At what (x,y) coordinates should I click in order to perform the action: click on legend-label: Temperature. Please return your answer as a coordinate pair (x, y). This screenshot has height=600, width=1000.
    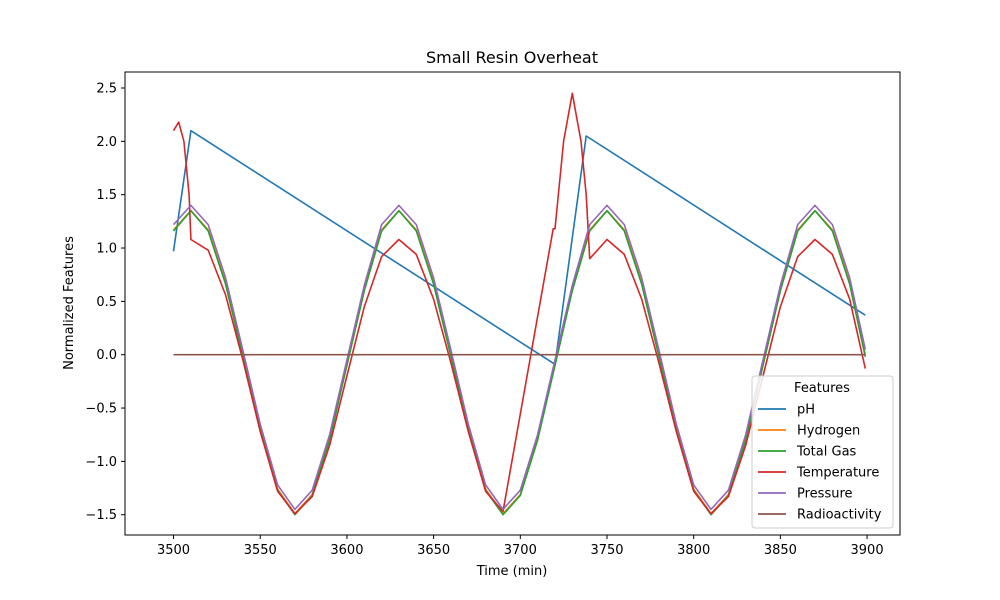
    Looking at the image, I should click on (837, 473).